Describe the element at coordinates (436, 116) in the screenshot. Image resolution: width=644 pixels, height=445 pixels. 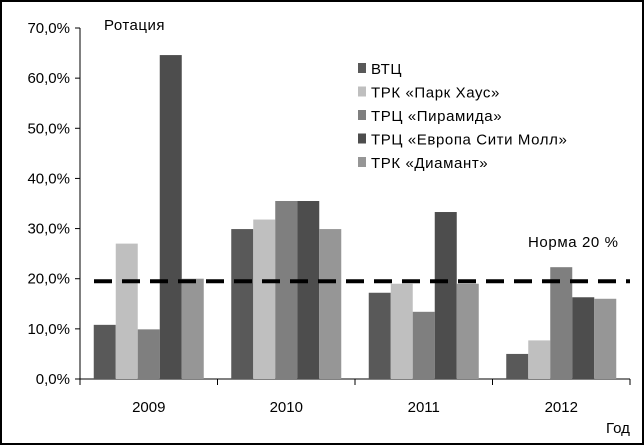
I see `legend-label: ТРЦ «Пирамида»` at that location.